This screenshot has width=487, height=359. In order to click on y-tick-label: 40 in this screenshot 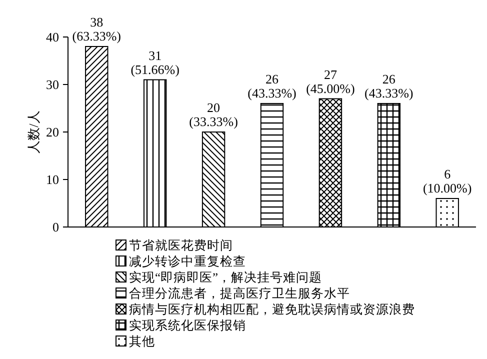, I will do `click(52, 37)`.